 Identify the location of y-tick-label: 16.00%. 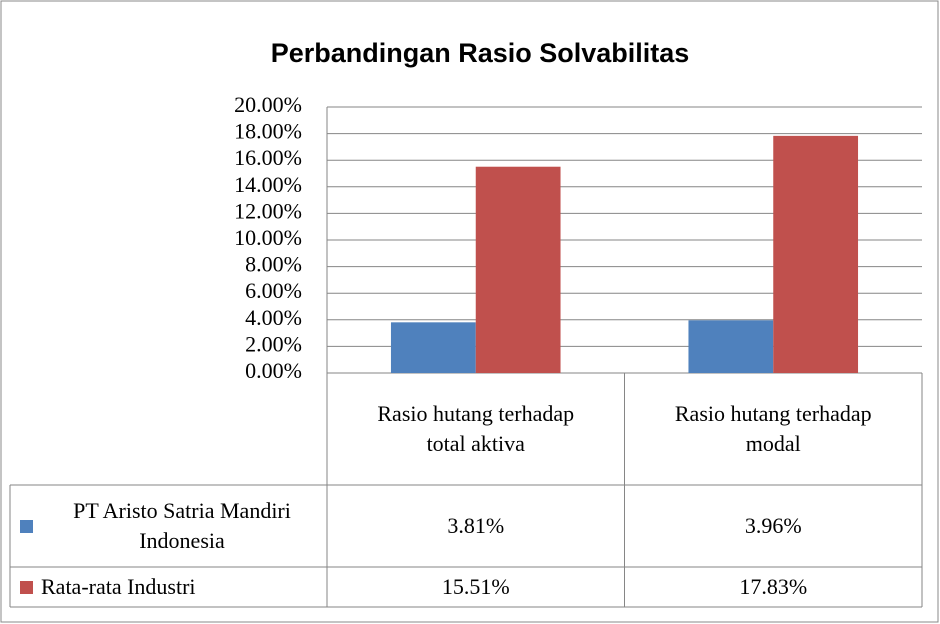
(268, 157).